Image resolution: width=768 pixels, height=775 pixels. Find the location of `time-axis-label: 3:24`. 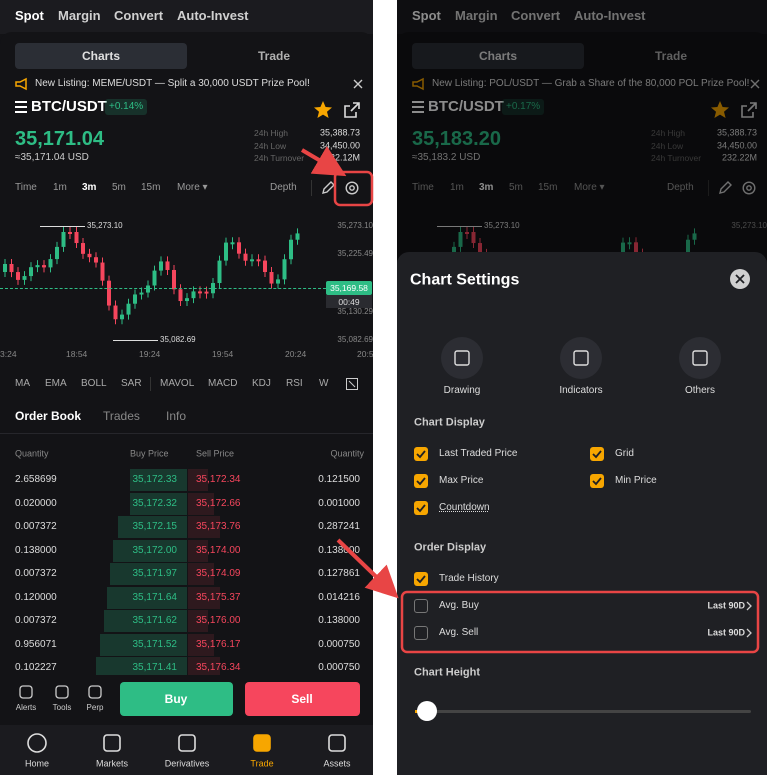

time-axis-label: 3:24 is located at coordinates (8, 353).